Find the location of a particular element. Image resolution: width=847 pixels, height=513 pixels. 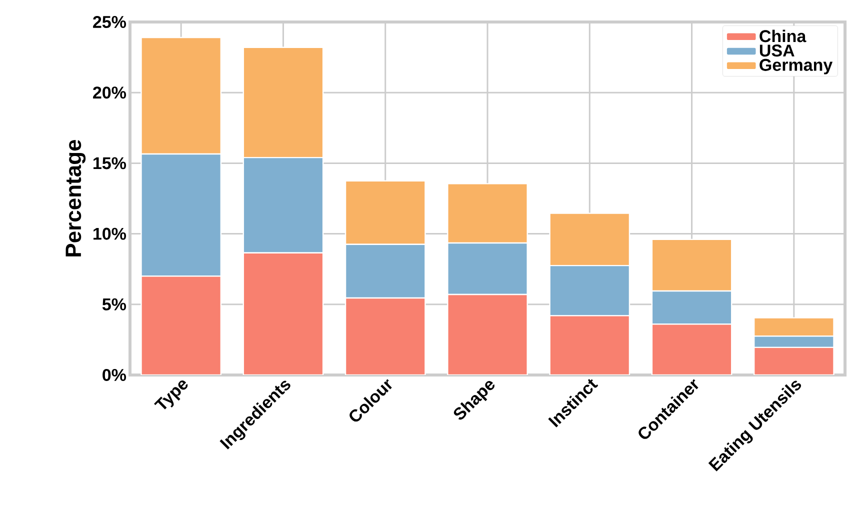

legend-label: Germany is located at coordinates (796, 66).